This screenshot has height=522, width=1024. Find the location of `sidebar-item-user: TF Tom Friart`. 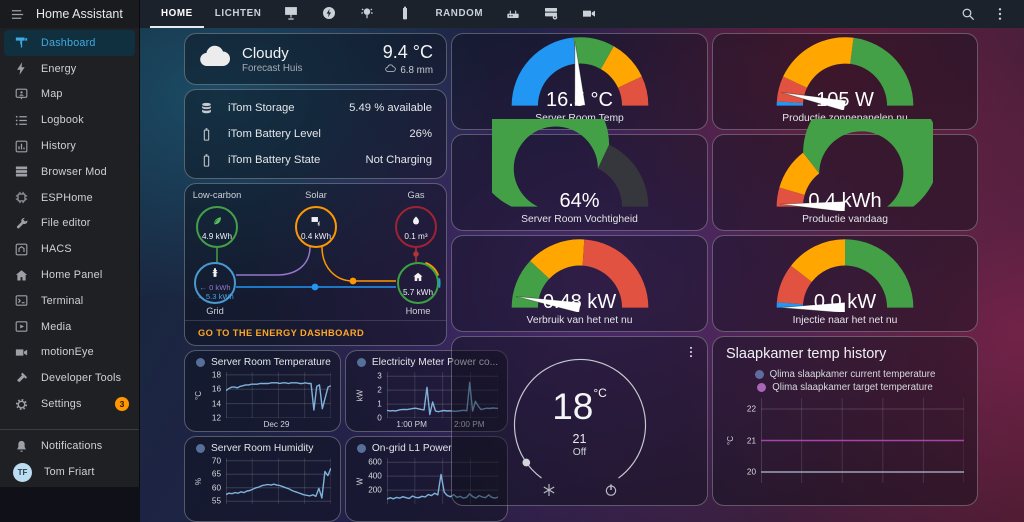

sidebar-item-user: TF Tom Friart is located at coordinates (69, 472).